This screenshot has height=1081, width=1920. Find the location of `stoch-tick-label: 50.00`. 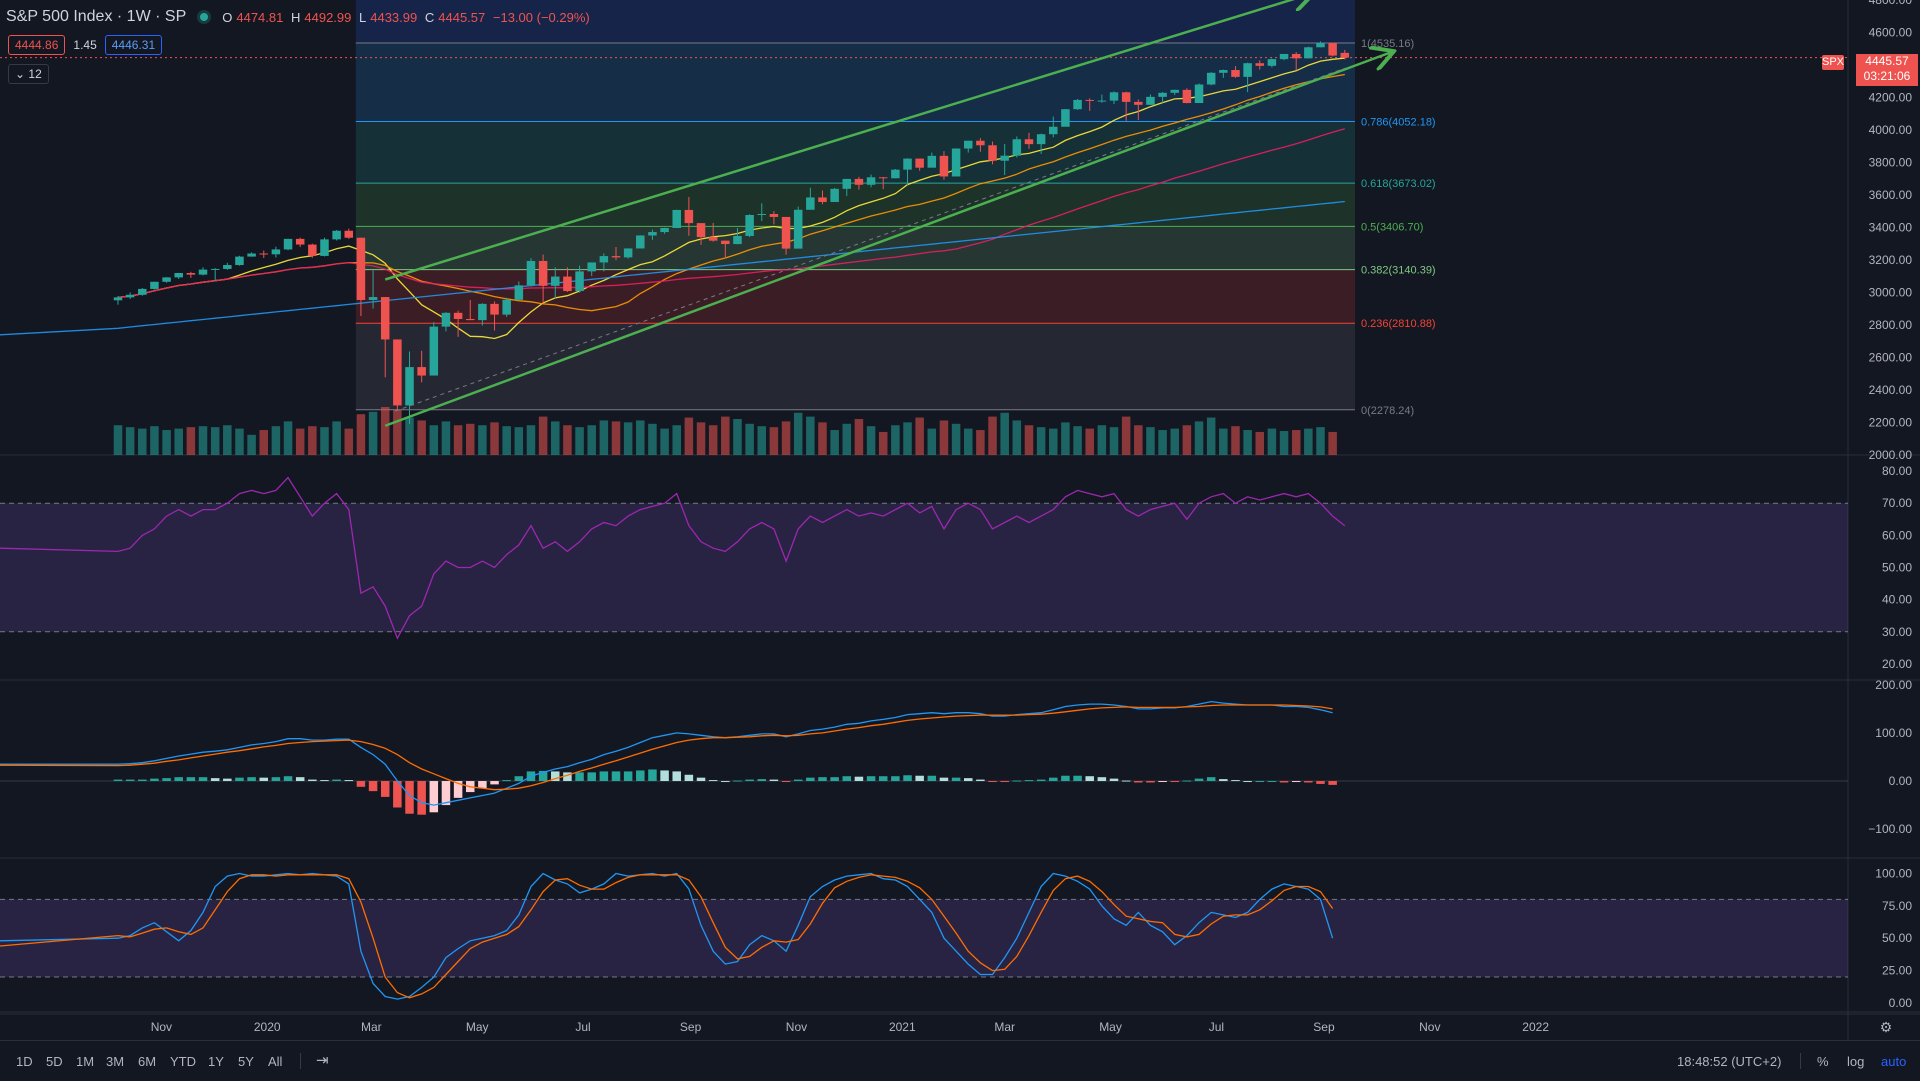

stoch-tick-label: 50.00 is located at coordinates (1897, 938).